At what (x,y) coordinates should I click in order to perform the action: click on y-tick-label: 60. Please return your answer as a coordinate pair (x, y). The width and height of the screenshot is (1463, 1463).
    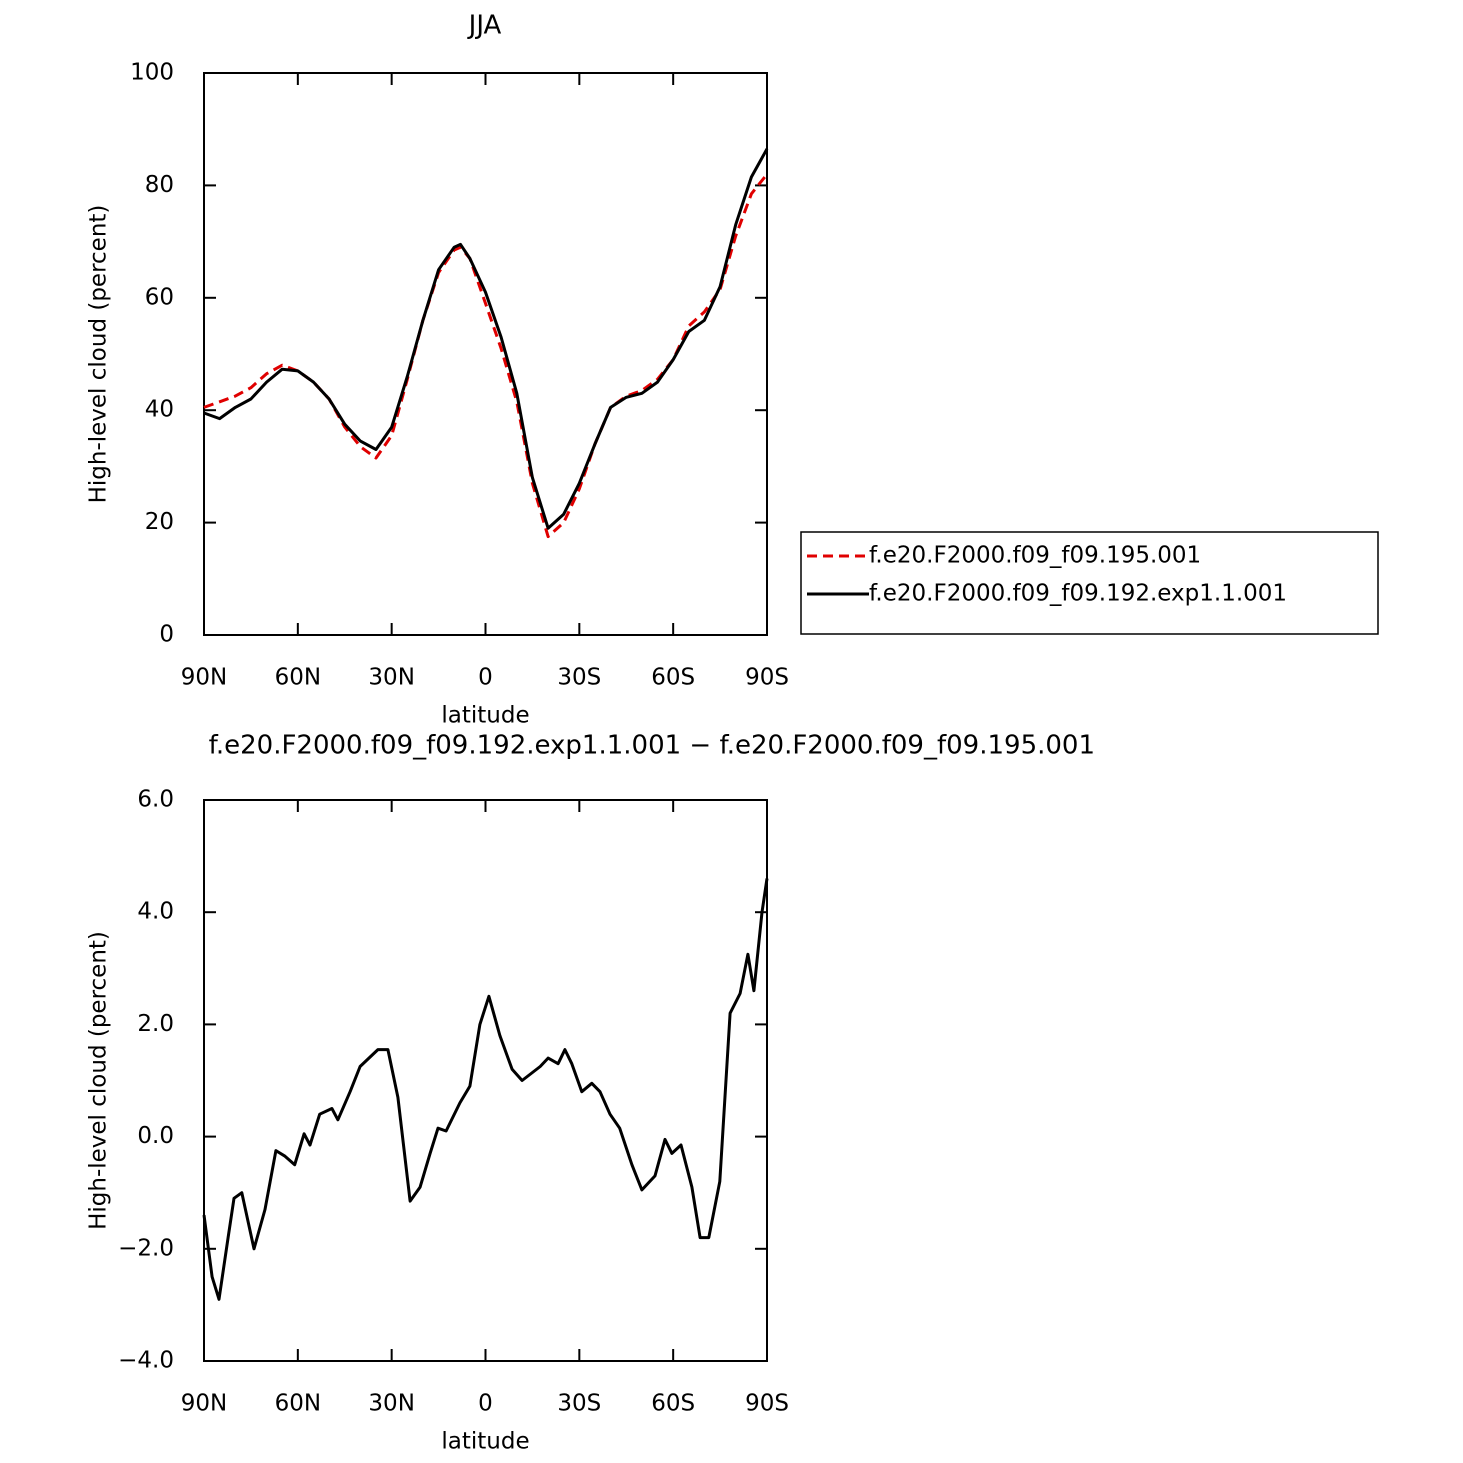
    Looking at the image, I should click on (159, 297).